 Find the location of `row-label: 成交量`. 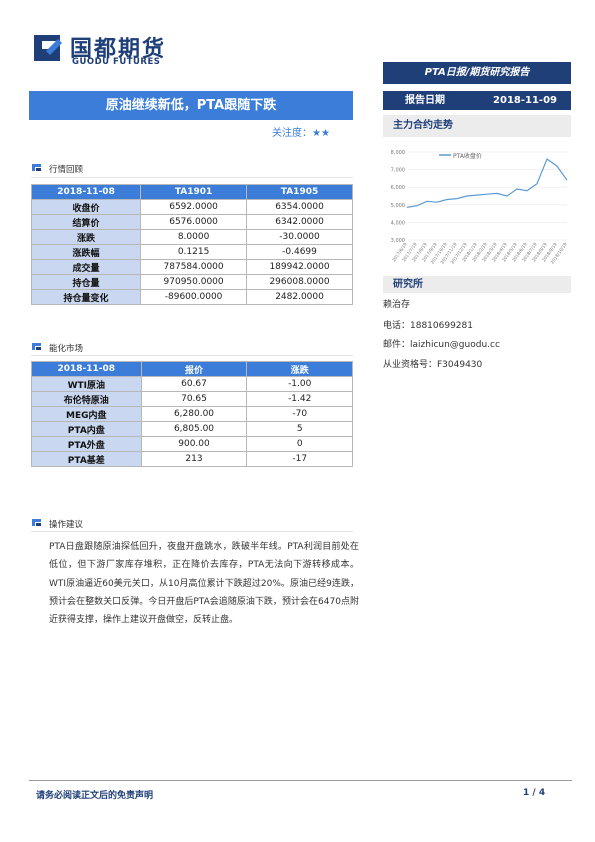

row-label: 成交量 is located at coordinates (86, 267).